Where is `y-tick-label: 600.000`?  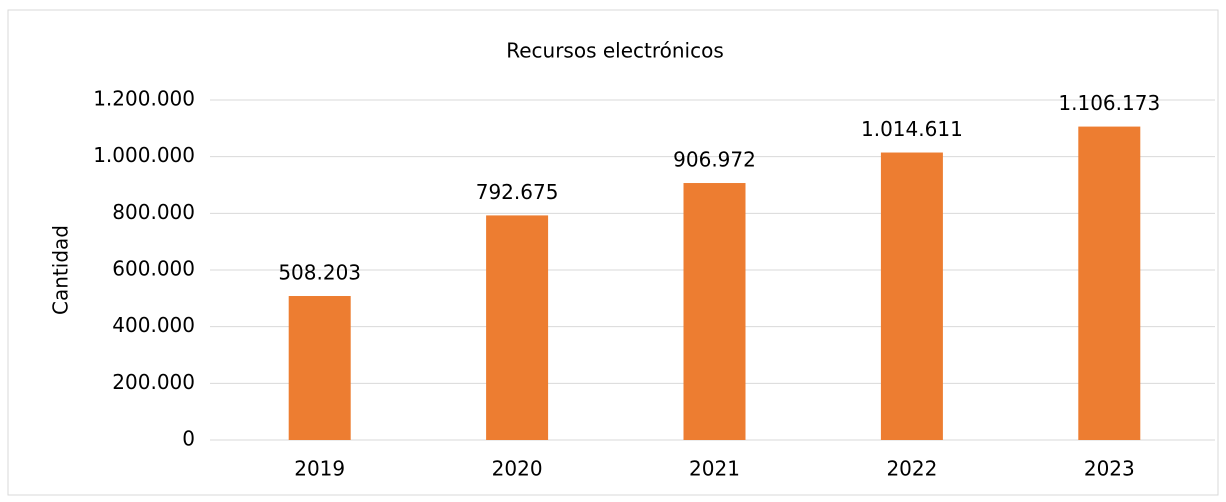 y-tick-label: 600.000 is located at coordinates (153, 269).